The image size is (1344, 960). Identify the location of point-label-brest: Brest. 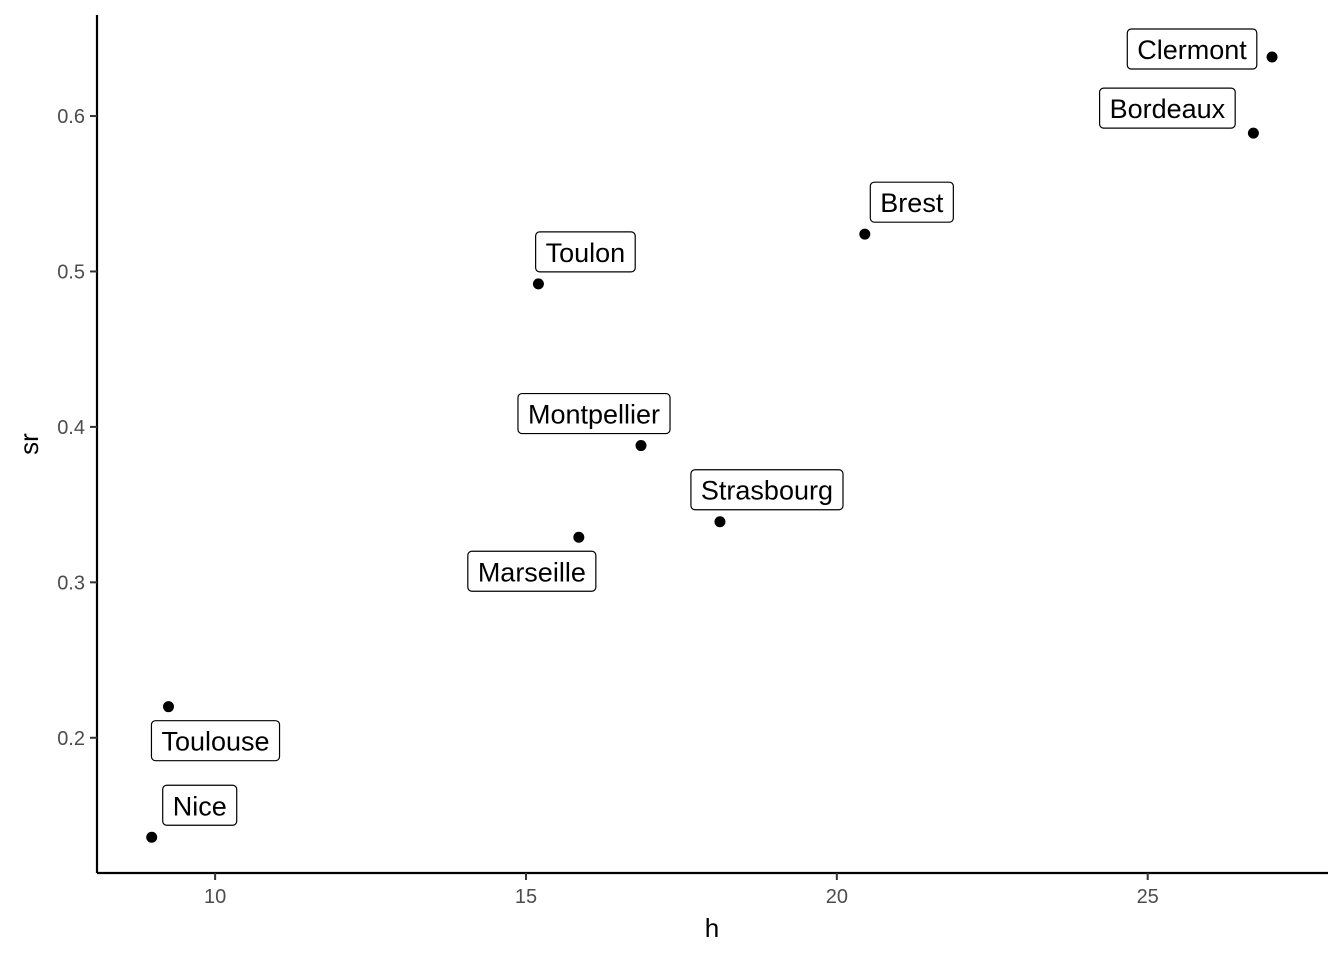
(911, 202).